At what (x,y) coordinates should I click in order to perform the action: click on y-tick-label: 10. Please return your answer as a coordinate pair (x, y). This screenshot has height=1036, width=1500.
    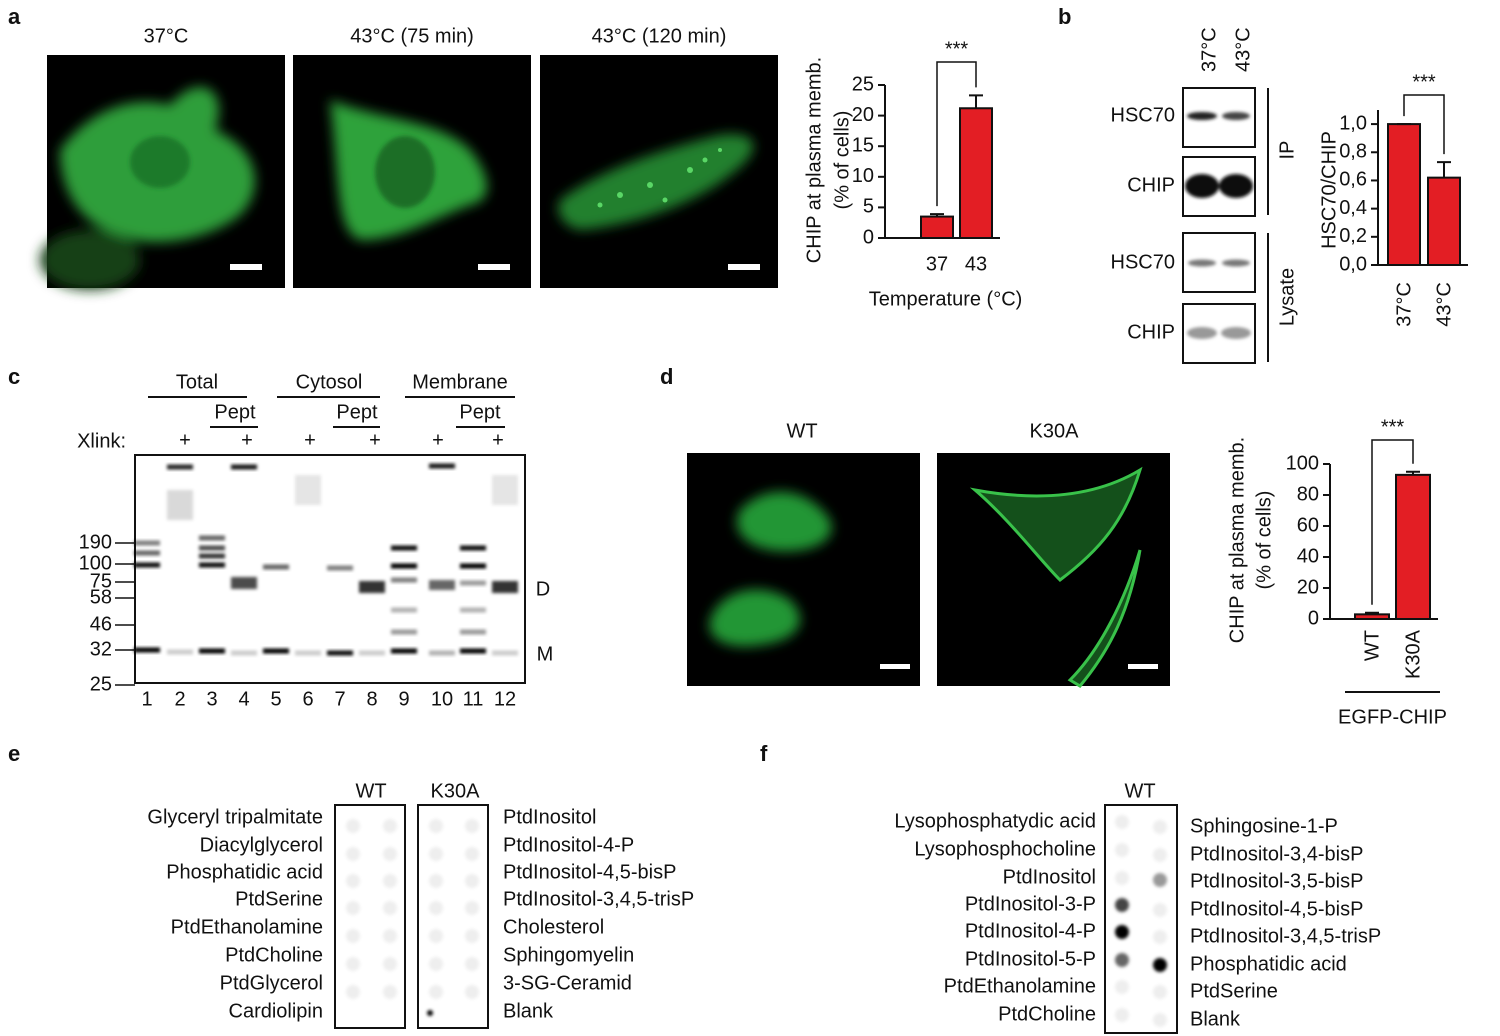
    Looking at the image, I should click on (863, 176).